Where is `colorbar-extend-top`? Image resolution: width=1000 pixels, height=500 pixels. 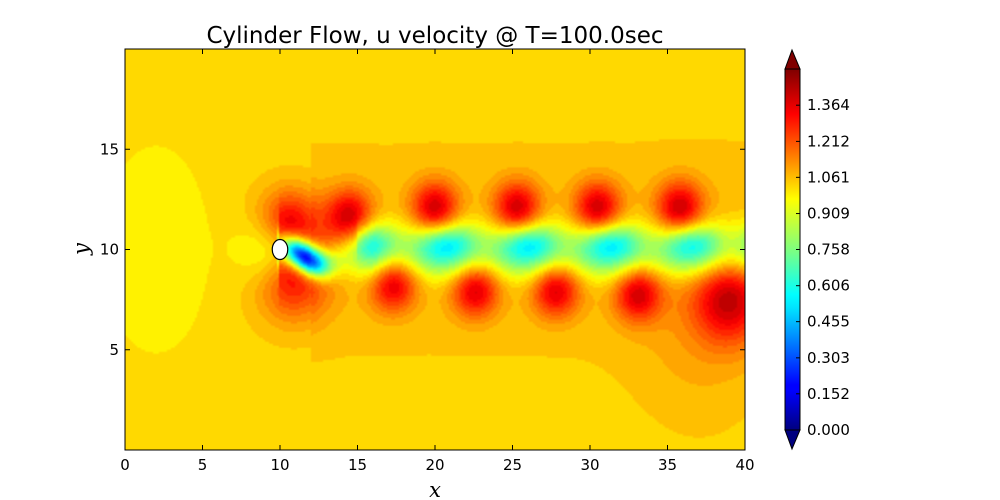
colorbar-extend-top is located at coordinates (792, 59).